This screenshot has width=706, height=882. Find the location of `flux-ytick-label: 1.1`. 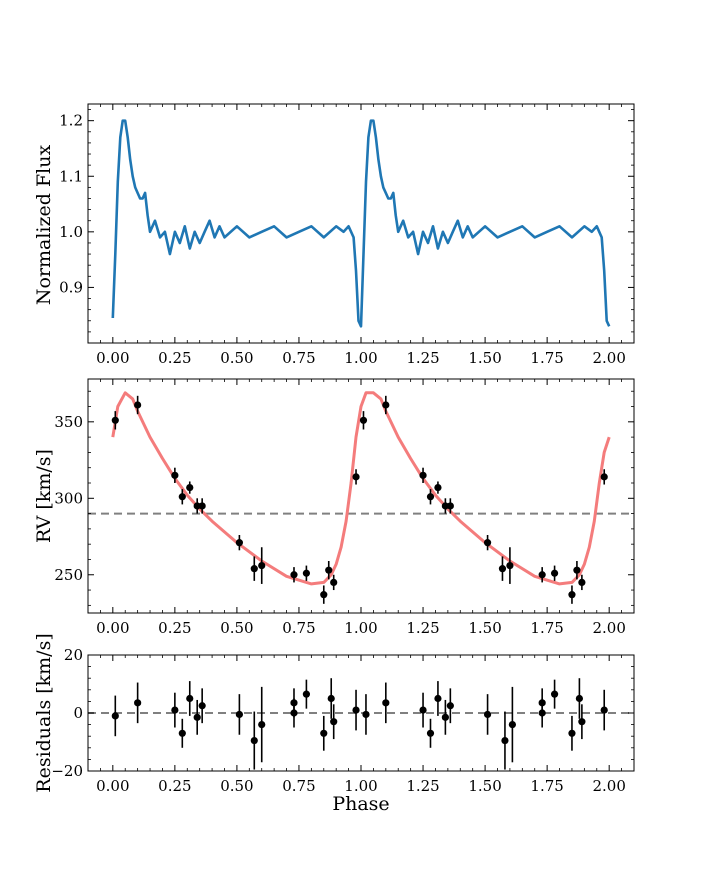

flux-ytick-label: 1.1 is located at coordinates (71, 176).